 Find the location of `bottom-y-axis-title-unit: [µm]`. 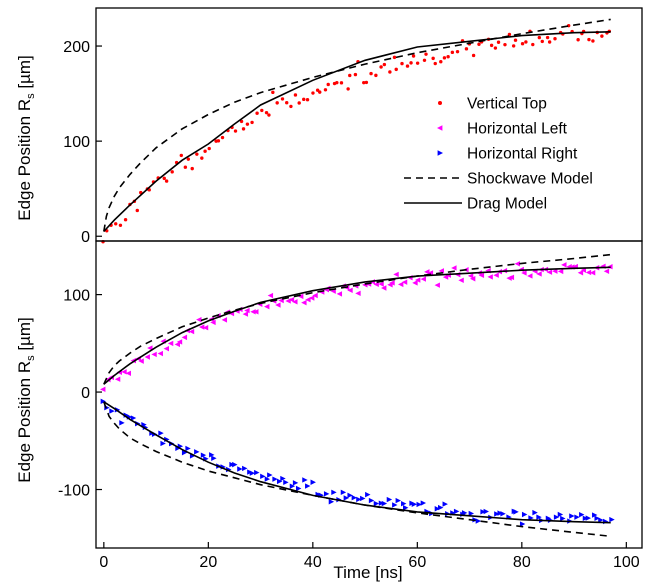

bottom-y-axis-title-unit: [µm] is located at coordinates (24, 336).